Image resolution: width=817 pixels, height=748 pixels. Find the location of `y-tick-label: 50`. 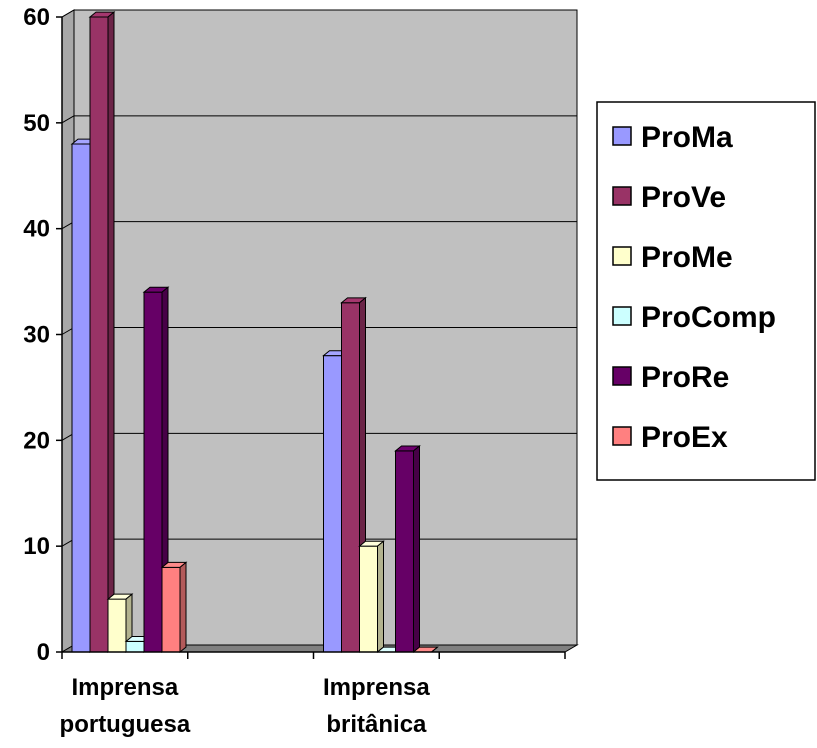

y-tick-label: 50 is located at coordinates (36, 123).